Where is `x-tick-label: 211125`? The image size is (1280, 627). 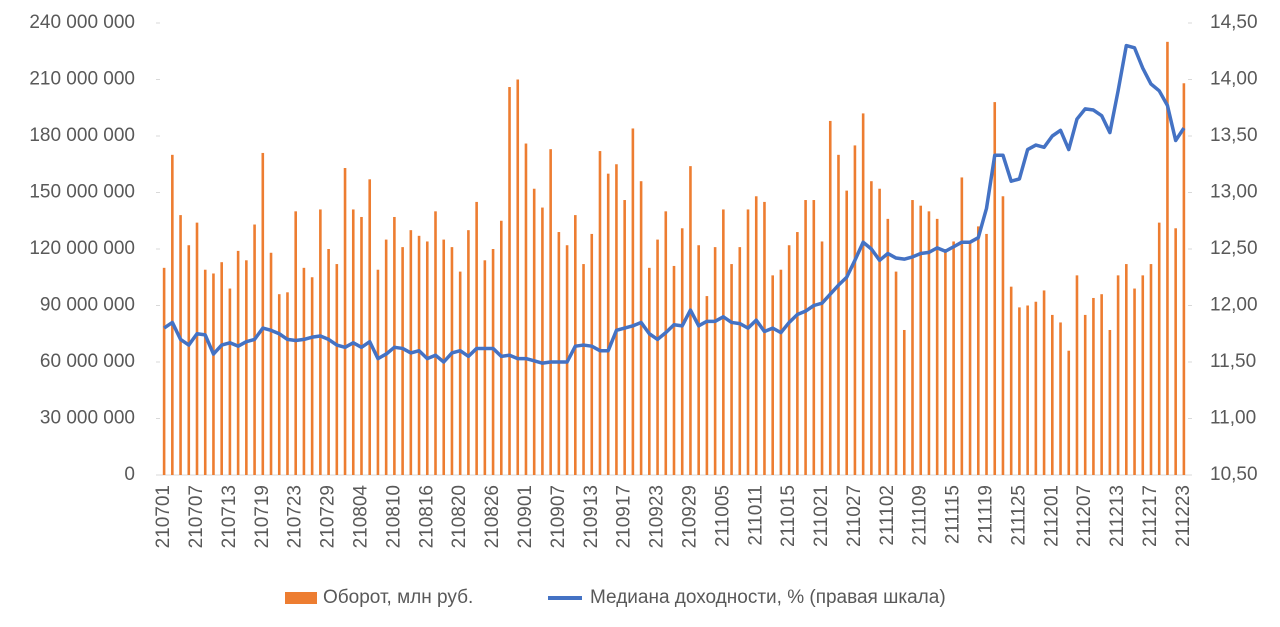 x-tick-label: 211125 is located at coordinates (1018, 515).